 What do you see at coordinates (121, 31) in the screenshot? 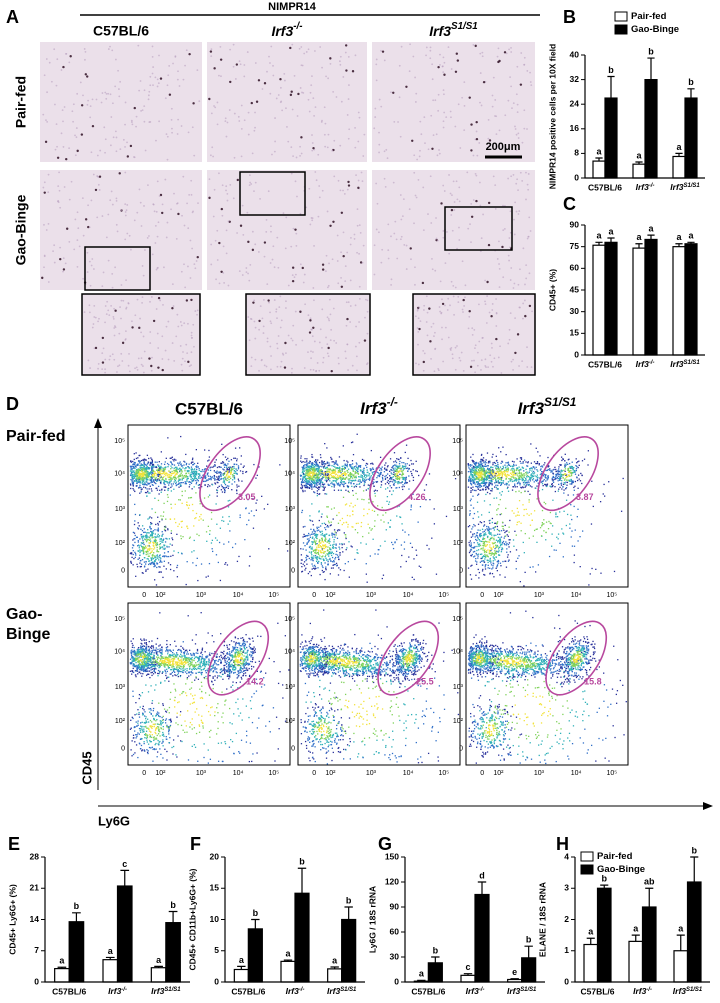
I see `column-header: C57BL/6` at bounding box center [121, 31].